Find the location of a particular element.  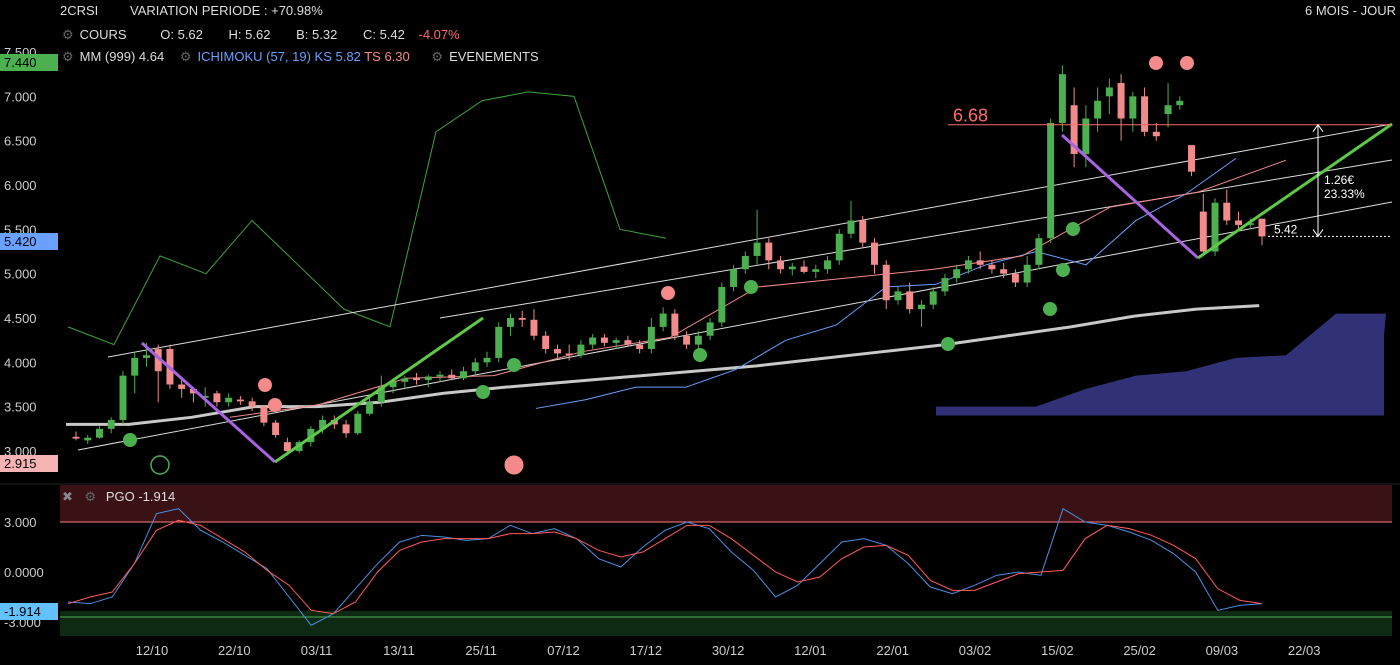

close-icon: ✖ is located at coordinates (67, 496).